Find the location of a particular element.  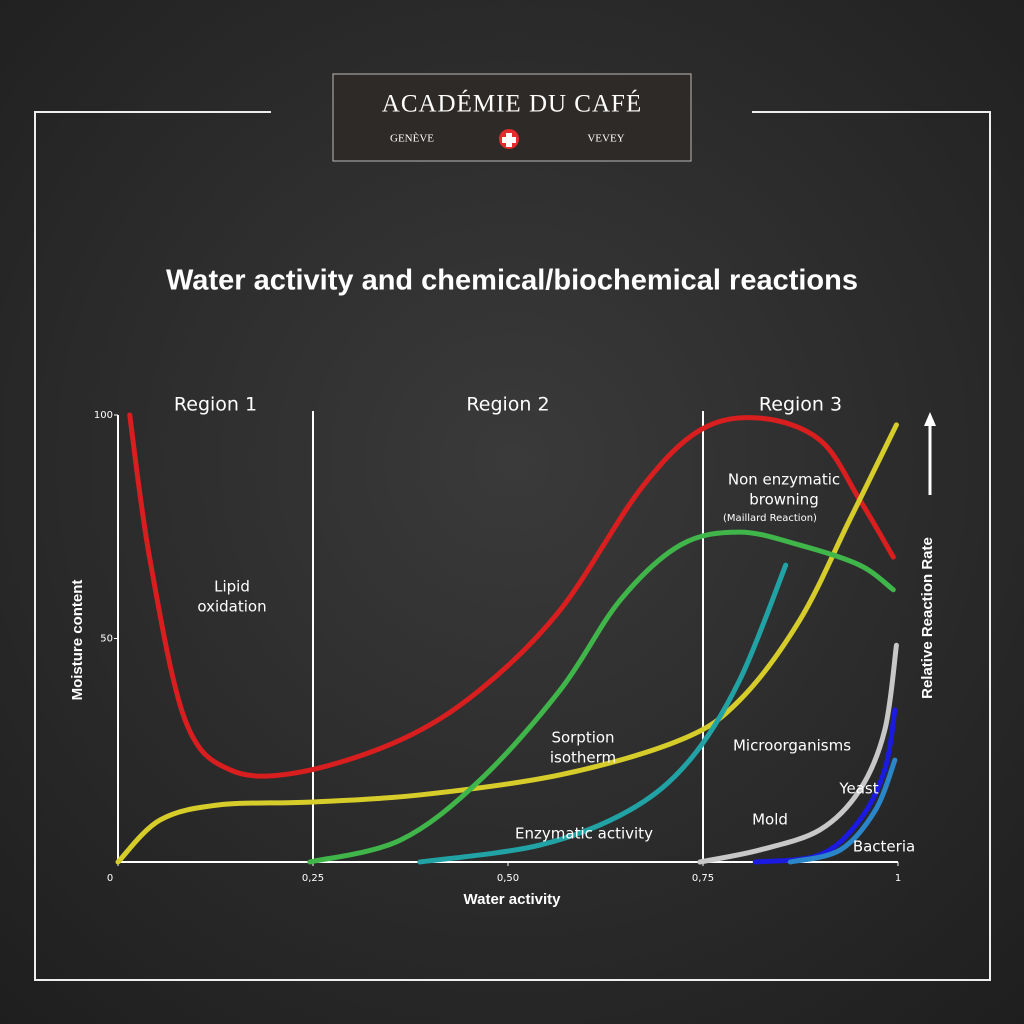

y-axis-label: Moisture content is located at coordinates (77, 640).